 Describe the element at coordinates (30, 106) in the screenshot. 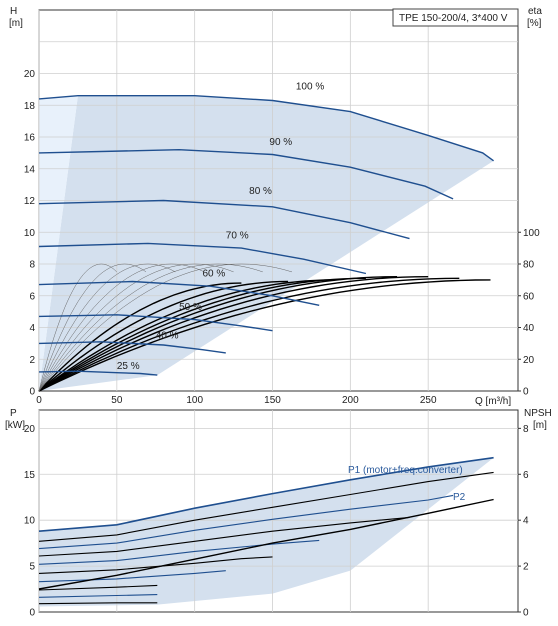

I see `y-left-tick-label: 18` at that location.